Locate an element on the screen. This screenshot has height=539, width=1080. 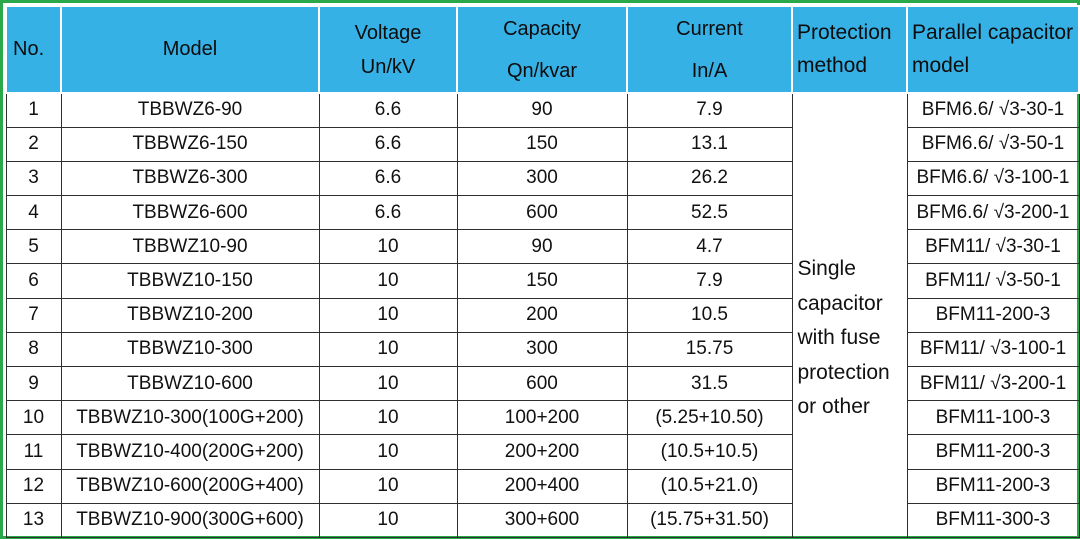
cell-current: 31.5 is located at coordinates (709, 383).